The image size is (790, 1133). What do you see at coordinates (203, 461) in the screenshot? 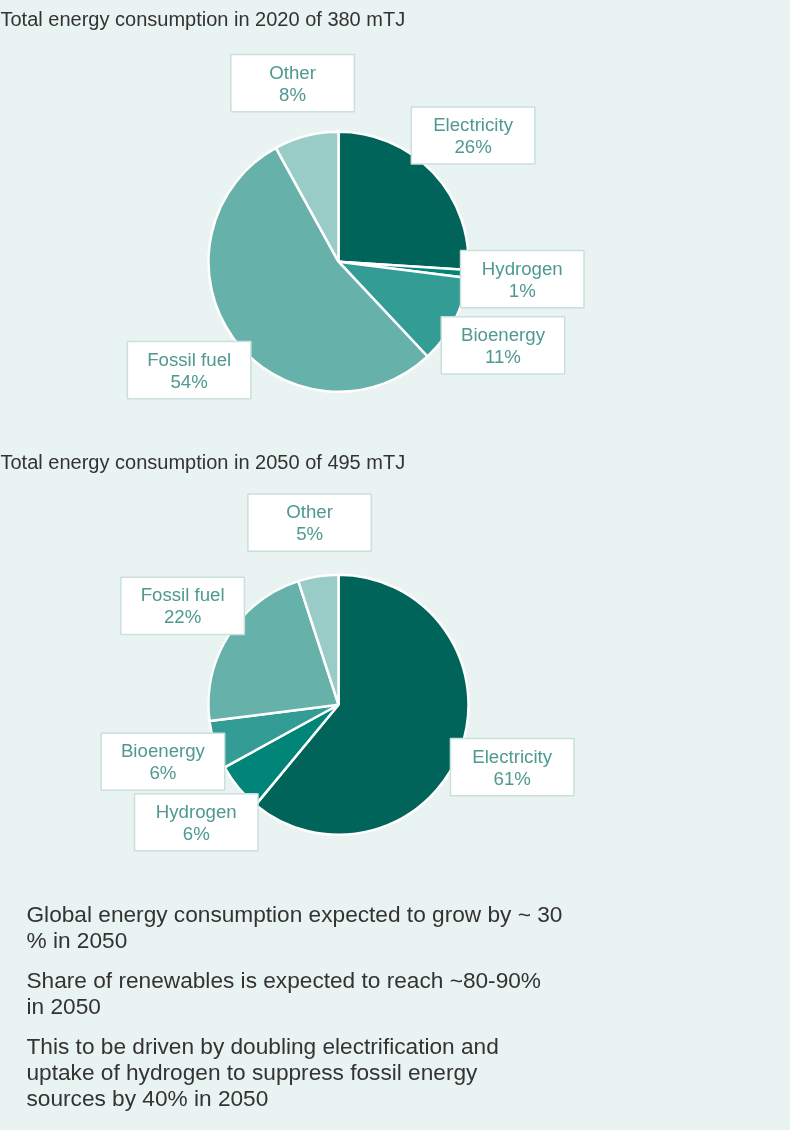
I see `chart-title: Total energy consumption in 2050 of 495 mTJ` at bounding box center [203, 461].